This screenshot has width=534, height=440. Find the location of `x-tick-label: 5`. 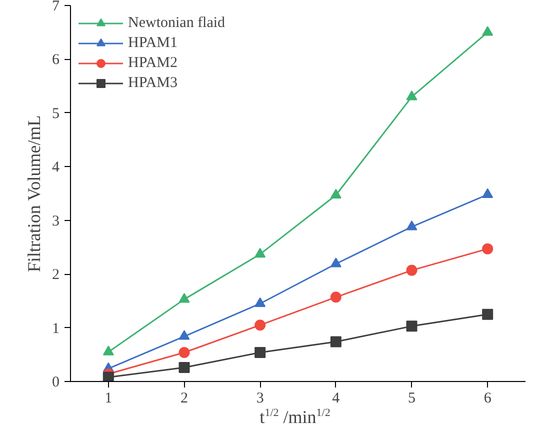

x-tick-label: 5 is located at coordinates (412, 398).